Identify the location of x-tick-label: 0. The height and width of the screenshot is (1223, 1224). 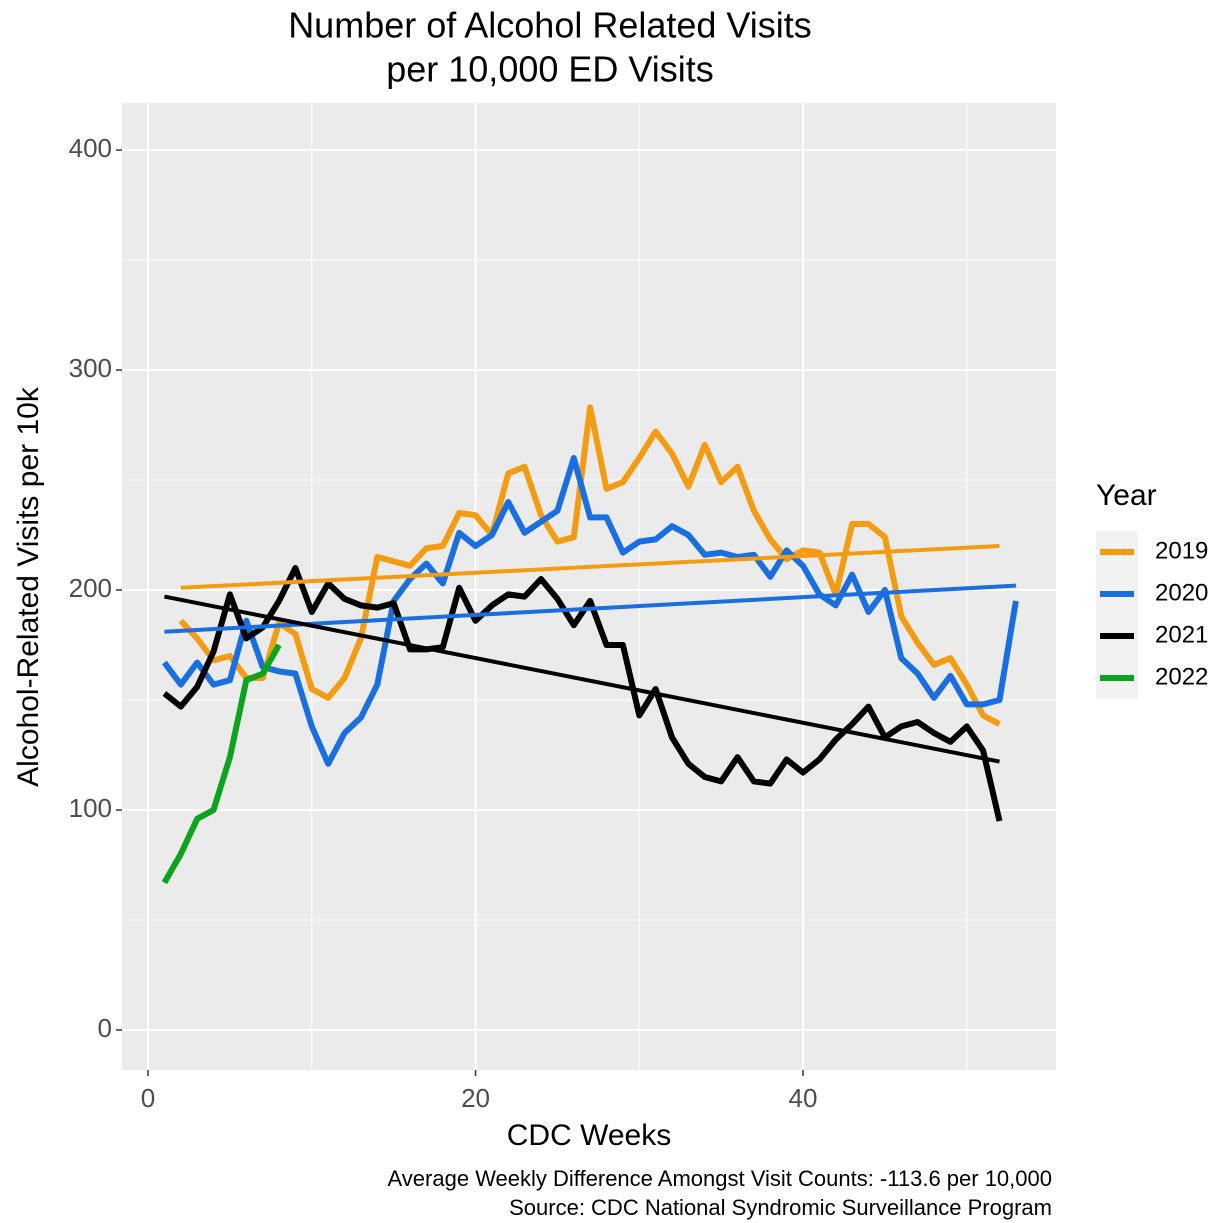
(148, 1098).